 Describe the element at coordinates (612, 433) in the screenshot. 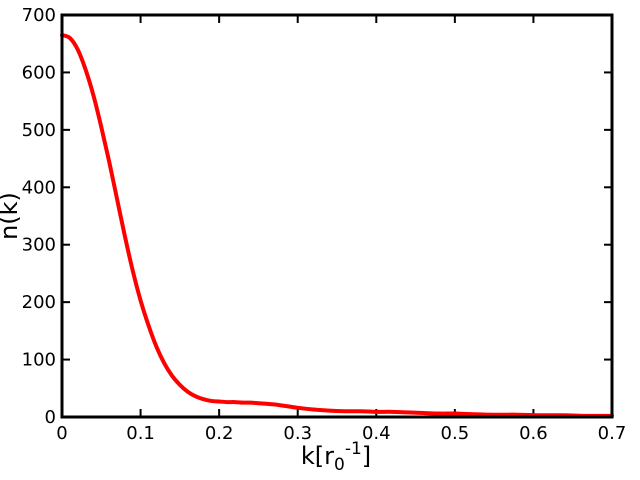

I see `x-tick-label: 0.7` at that location.